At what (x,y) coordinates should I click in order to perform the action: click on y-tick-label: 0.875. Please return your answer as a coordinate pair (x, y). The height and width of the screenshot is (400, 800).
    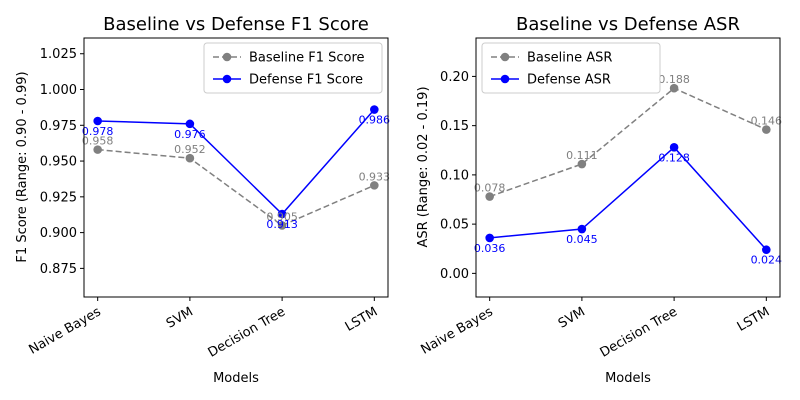
    Looking at the image, I should click on (58, 269).